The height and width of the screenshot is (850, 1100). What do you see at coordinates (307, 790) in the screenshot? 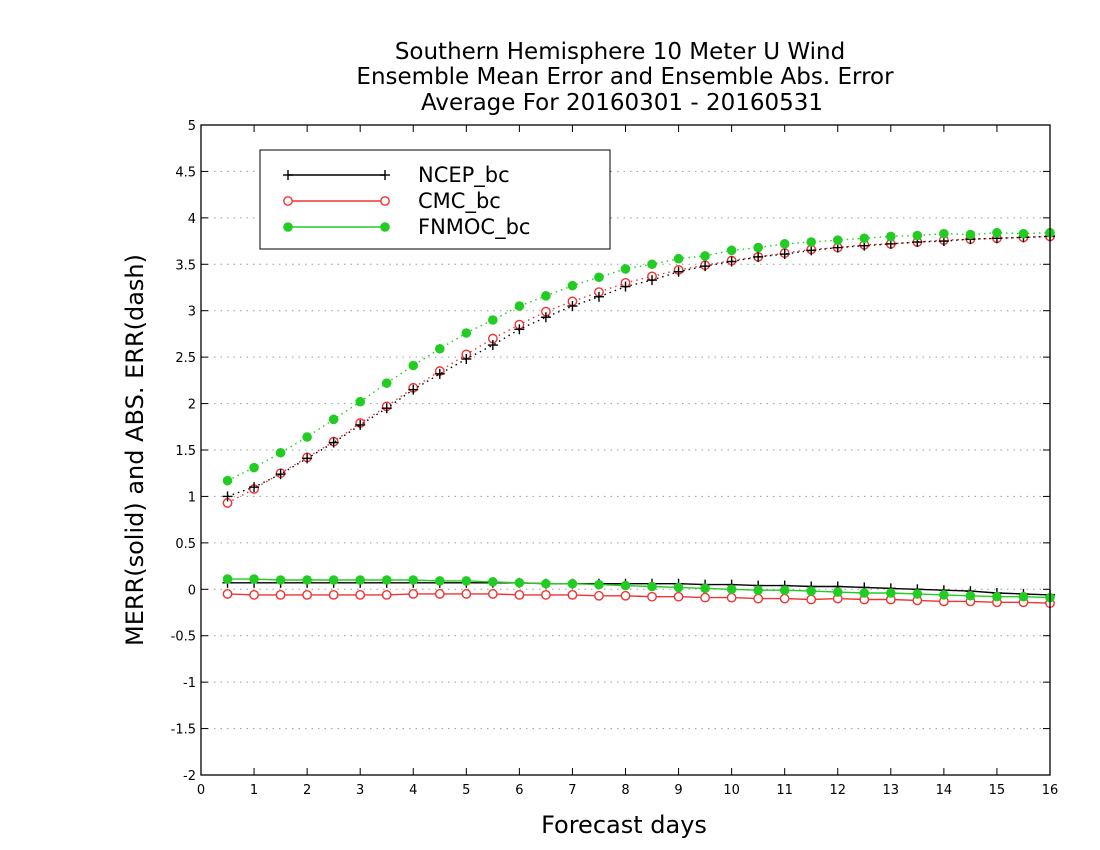
I see `x-tick-label: 2` at bounding box center [307, 790].